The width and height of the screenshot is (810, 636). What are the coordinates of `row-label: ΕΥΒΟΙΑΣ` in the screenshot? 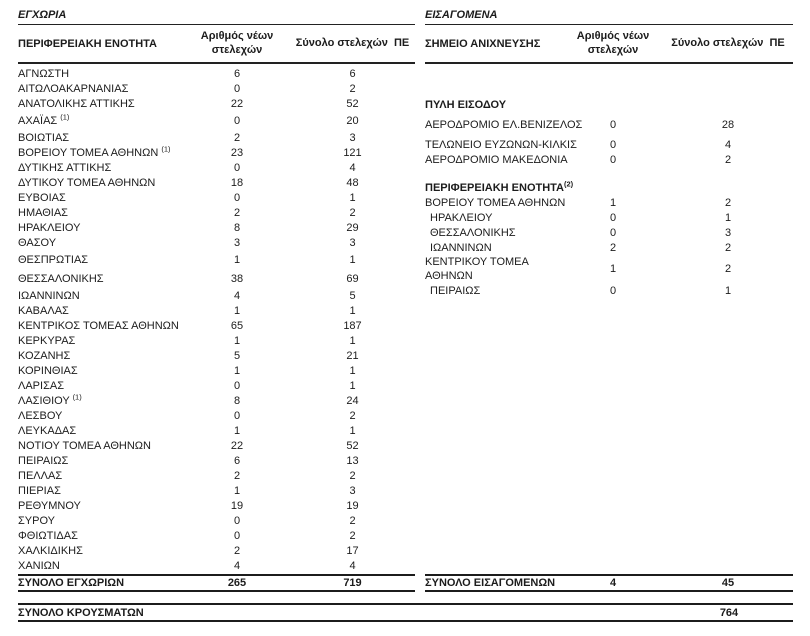 It's located at (42, 197).